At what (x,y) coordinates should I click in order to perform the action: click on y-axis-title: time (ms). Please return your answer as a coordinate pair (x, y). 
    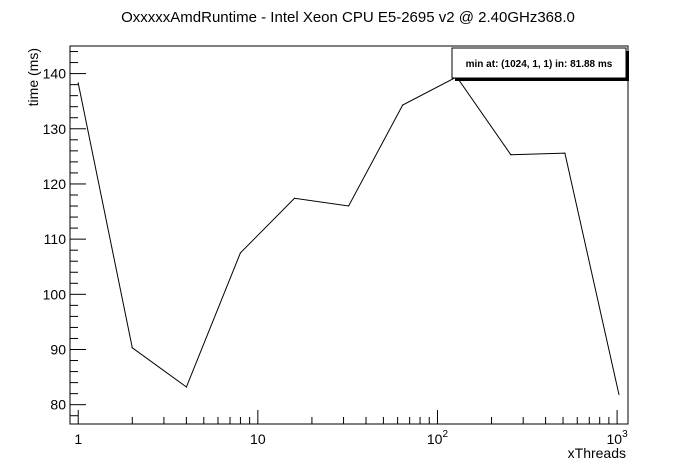
    Looking at the image, I should click on (33, 77).